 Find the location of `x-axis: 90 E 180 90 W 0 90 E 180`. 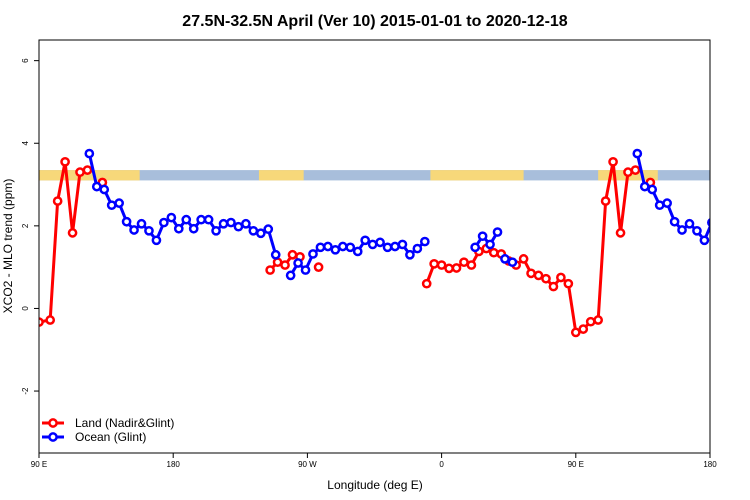

x-axis: 90 E 180 90 W 0 90 E 180 is located at coordinates (374, 461).